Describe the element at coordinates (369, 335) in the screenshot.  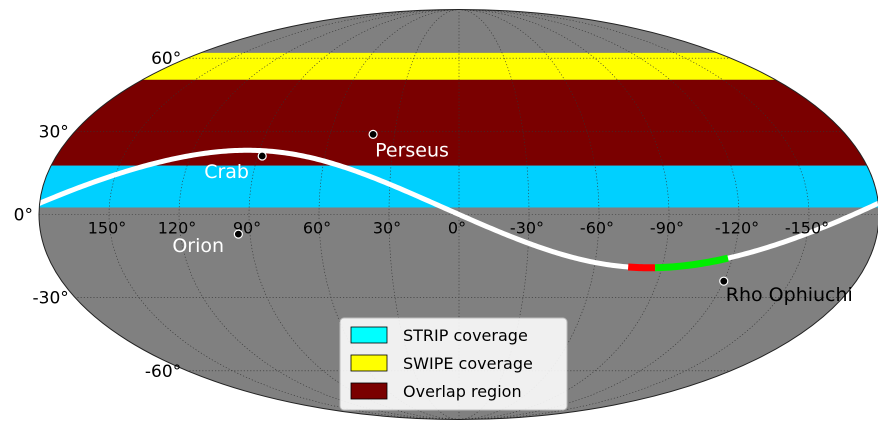
I see `legend-swatch-strip` at that location.